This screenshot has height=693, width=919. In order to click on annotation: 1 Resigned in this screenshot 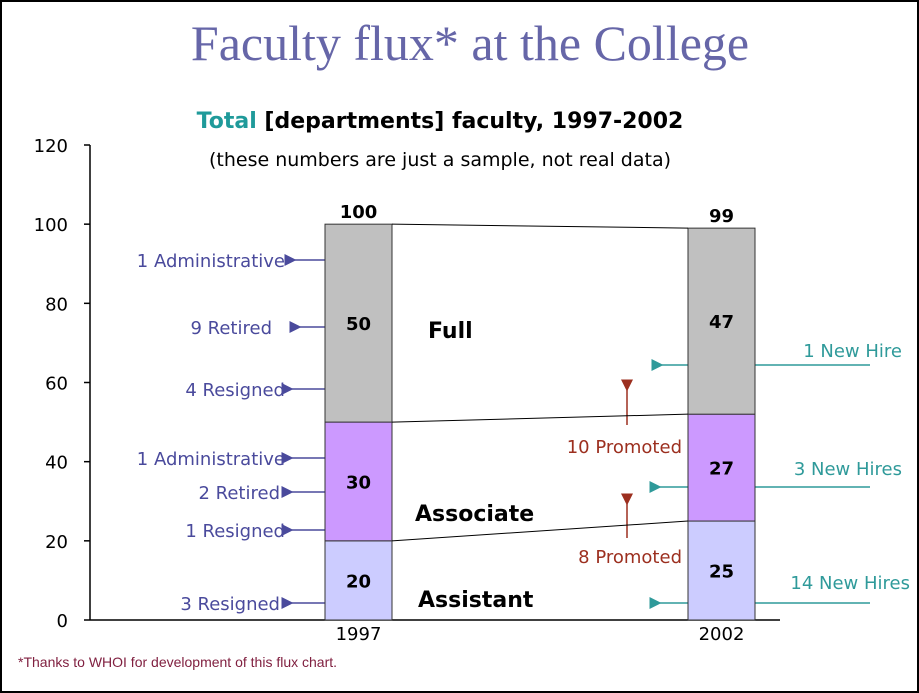, I will do `click(235, 531)`.